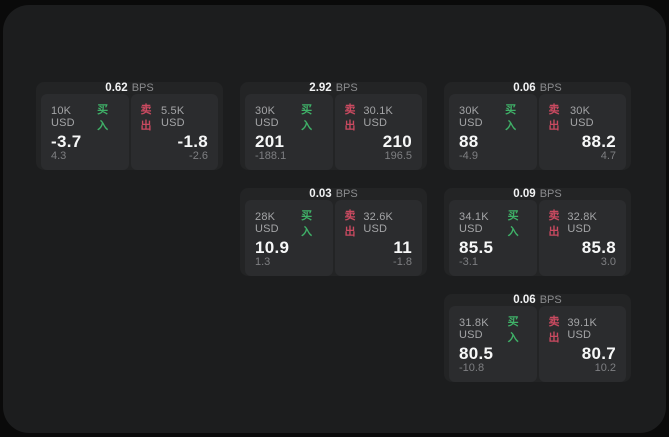 This screenshot has width=669, height=437. What do you see at coordinates (320, 88) in the screenshot?
I see `spread-value: 2.92` at bounding box center [320, 88].